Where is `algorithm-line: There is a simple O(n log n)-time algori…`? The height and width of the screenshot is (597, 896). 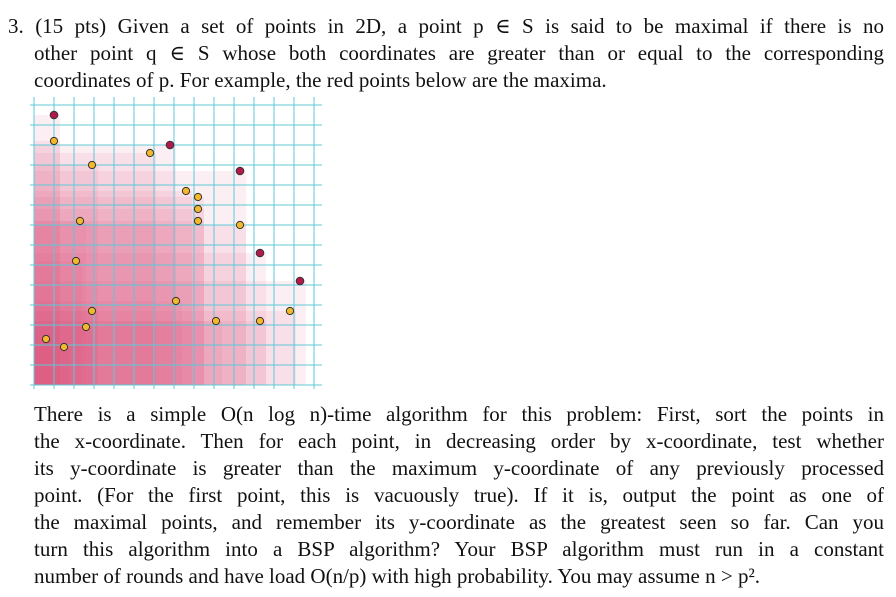 algorithm-line: There is a simple O(n log n)-time algori… is located at coordinates (459, 414).